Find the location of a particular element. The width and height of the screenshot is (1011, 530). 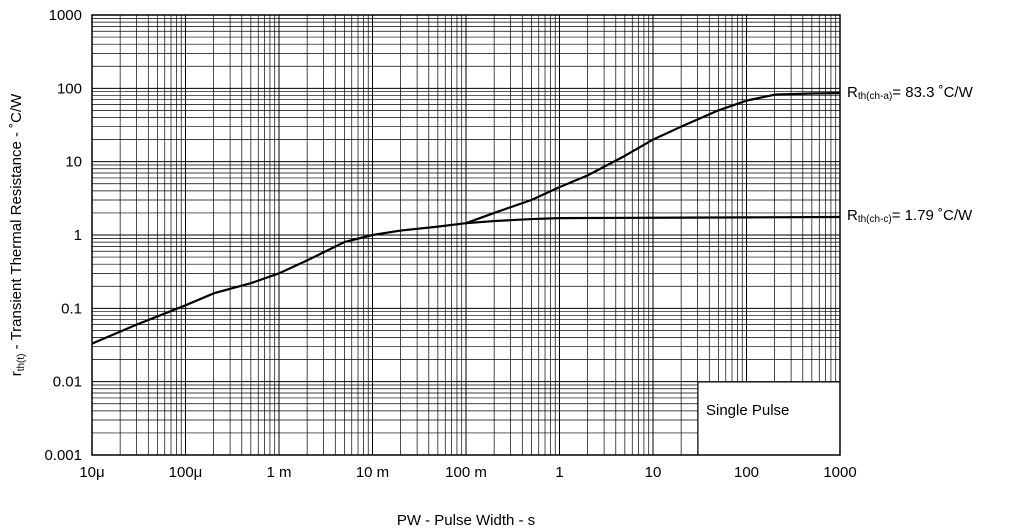

y-tick-label: 0.001 is located at coordinates (63, 455).